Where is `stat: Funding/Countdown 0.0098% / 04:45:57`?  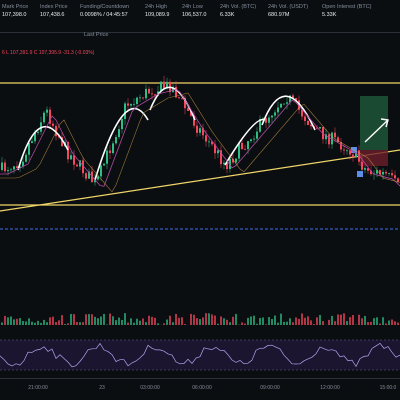
stat: Funding/Countdown 0.0098% / 04:45:57 is located at coordinates (104, 11).